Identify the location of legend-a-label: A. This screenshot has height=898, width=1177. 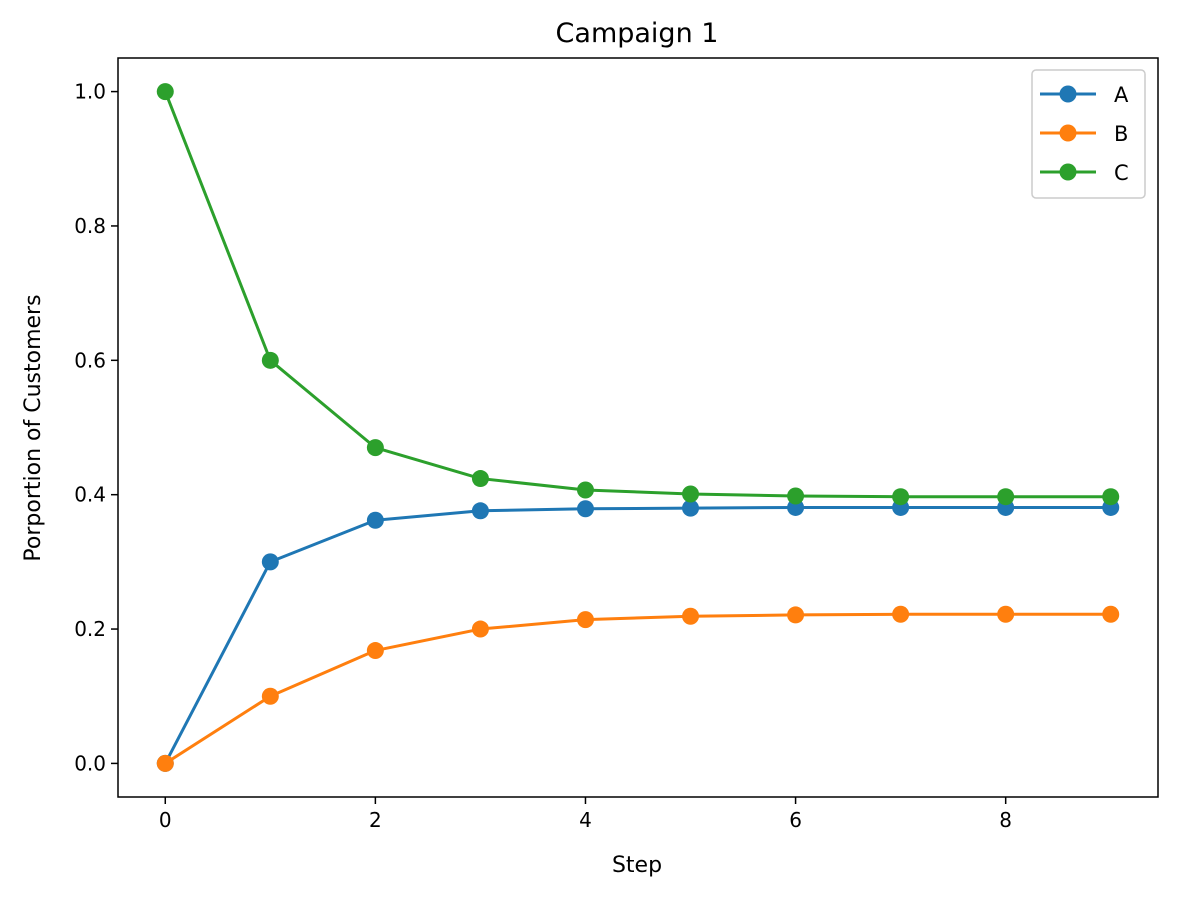
(1121, 95).